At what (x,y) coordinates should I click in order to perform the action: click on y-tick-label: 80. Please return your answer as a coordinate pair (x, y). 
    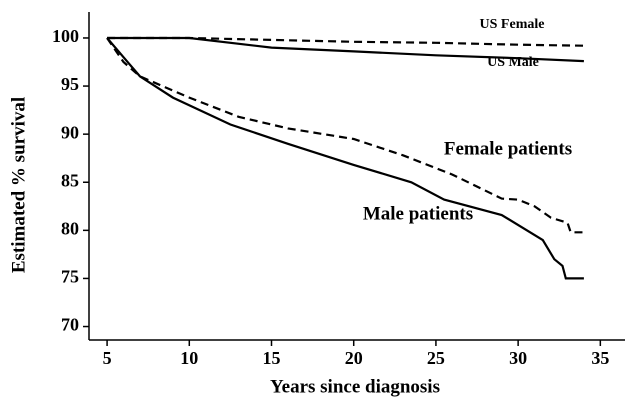
    Looking at the image, I should click on (70, 228).